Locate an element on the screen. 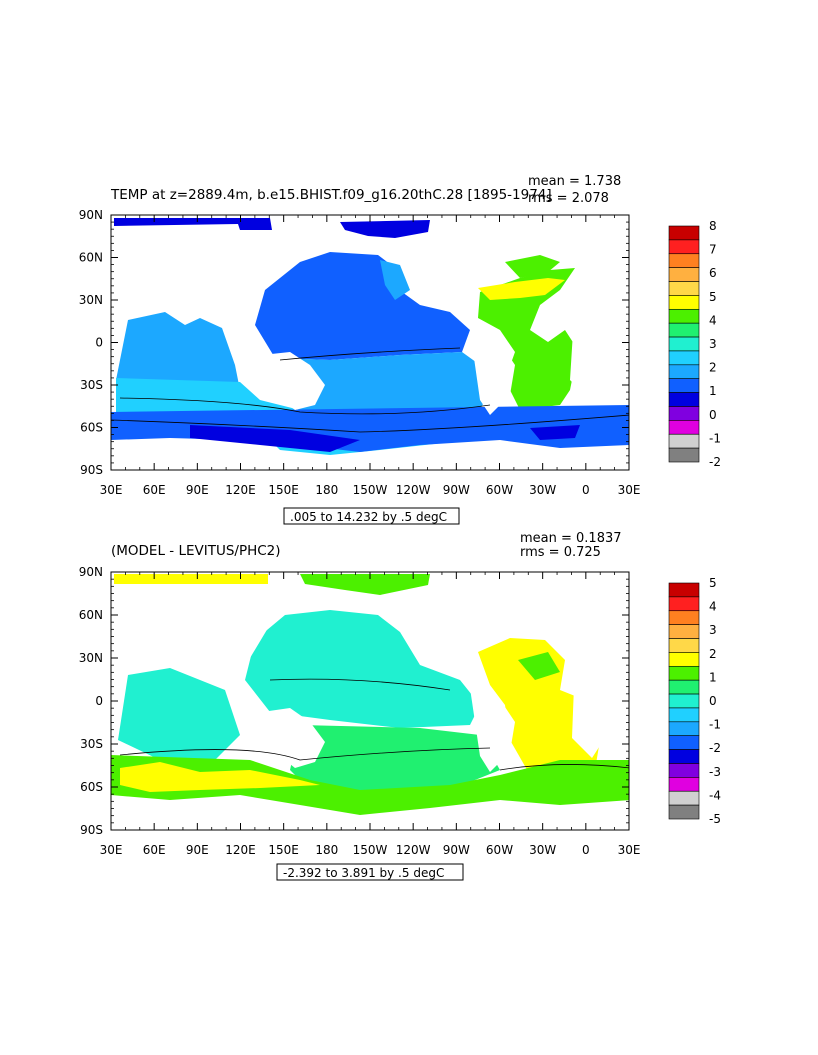  southern-ocean is located at coordinates (370, 428).